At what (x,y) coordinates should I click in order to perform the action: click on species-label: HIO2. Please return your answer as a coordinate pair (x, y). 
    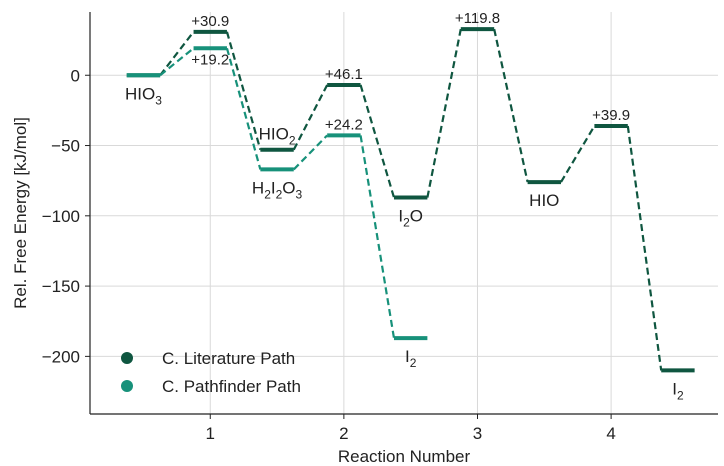
    Looking at the image, I should click on (277, 136).